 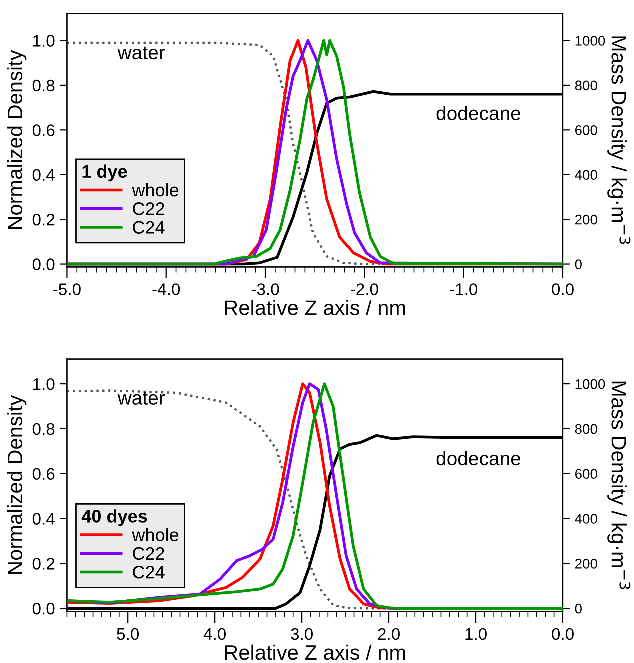 I want to click on x-tick-label: -4.0, so click(x=166, y=290).